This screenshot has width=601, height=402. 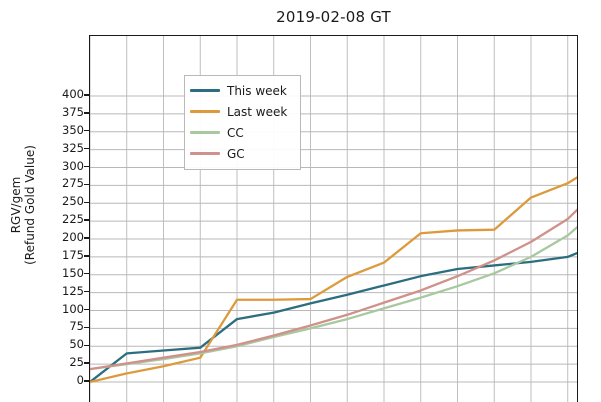 I want to click on legend-item-cc: CC, so click(x=242, y=132).